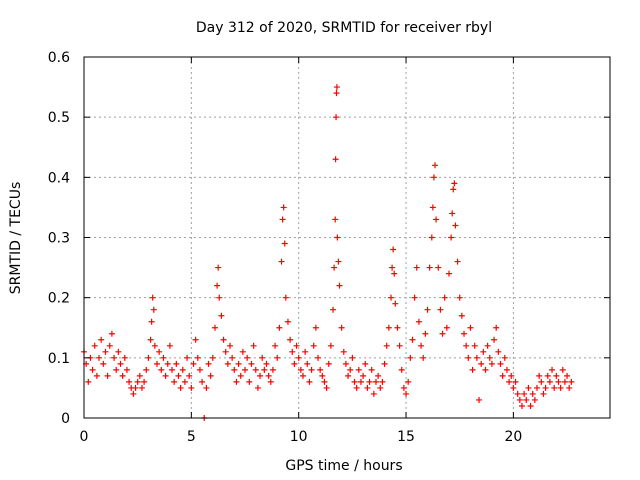 This screenshot has width=640, height=480. I want to click on y-tick-label: 0.6, so click(59, 58).